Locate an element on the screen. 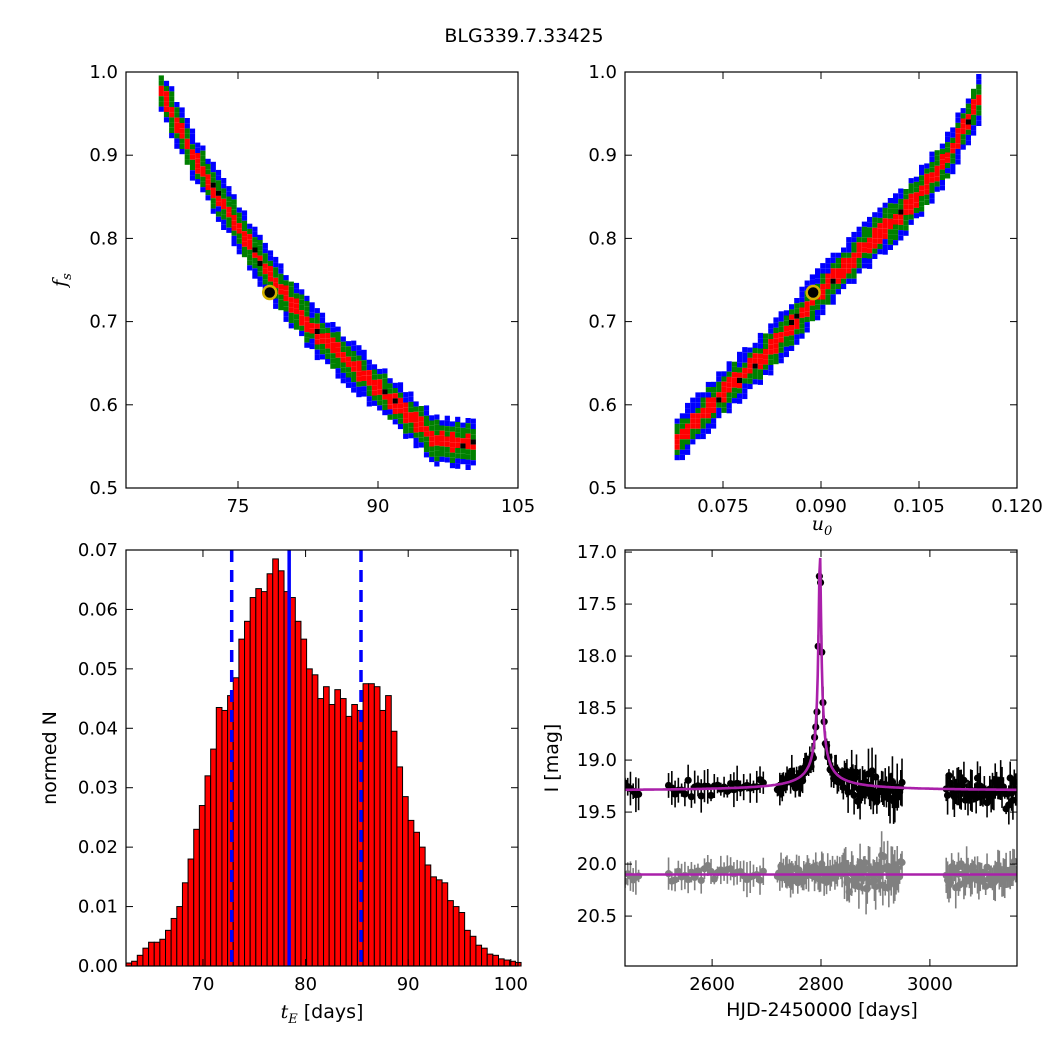  x-tick-label: 90 is located at coordinates (378, 506).